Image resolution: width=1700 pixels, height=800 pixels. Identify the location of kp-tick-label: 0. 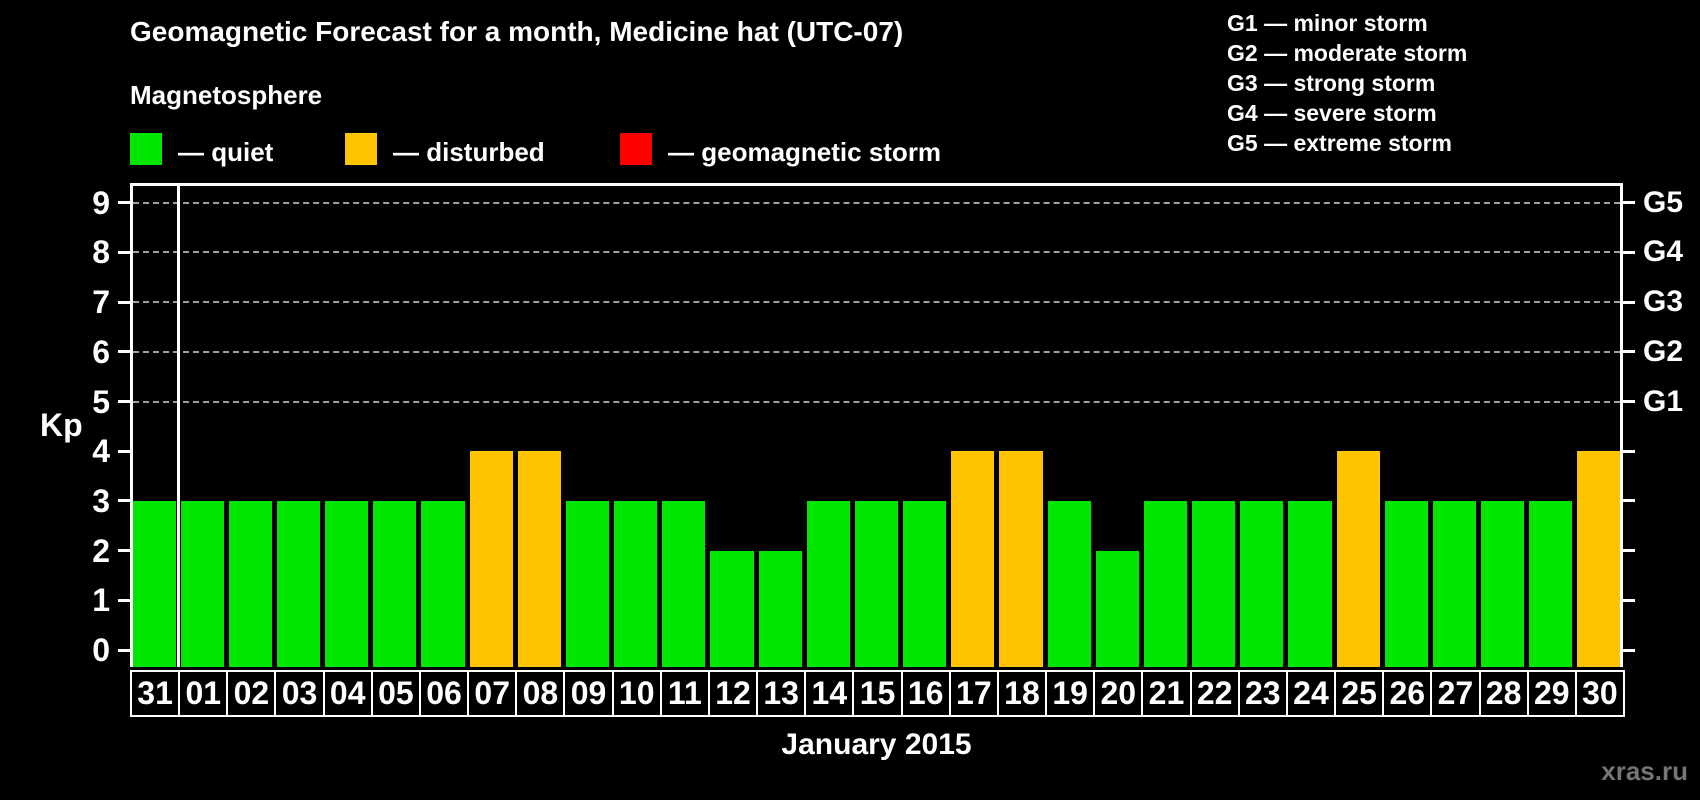
(101, 650).